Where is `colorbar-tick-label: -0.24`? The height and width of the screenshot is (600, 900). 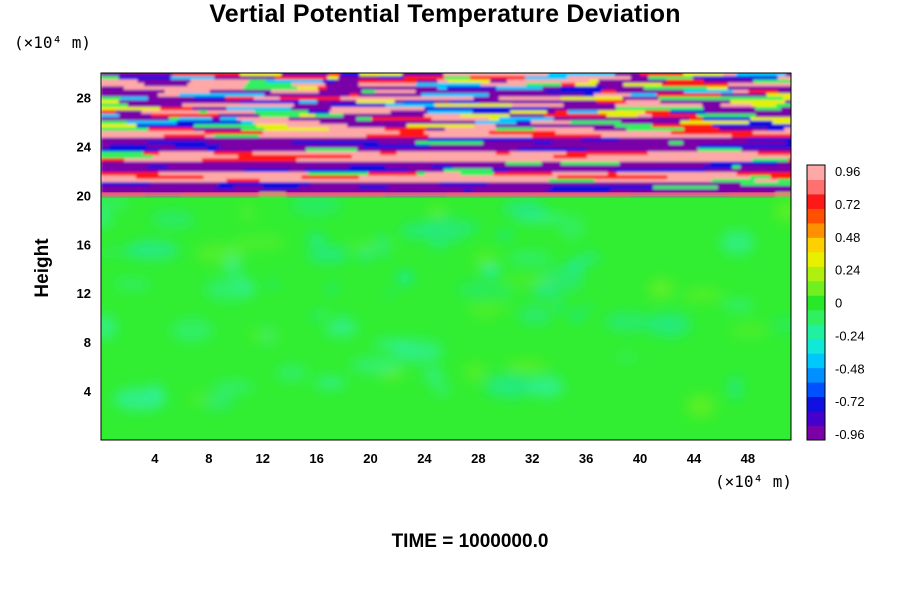
colorbar-tick-label: -0.24 is located at coordinates (850, 335).